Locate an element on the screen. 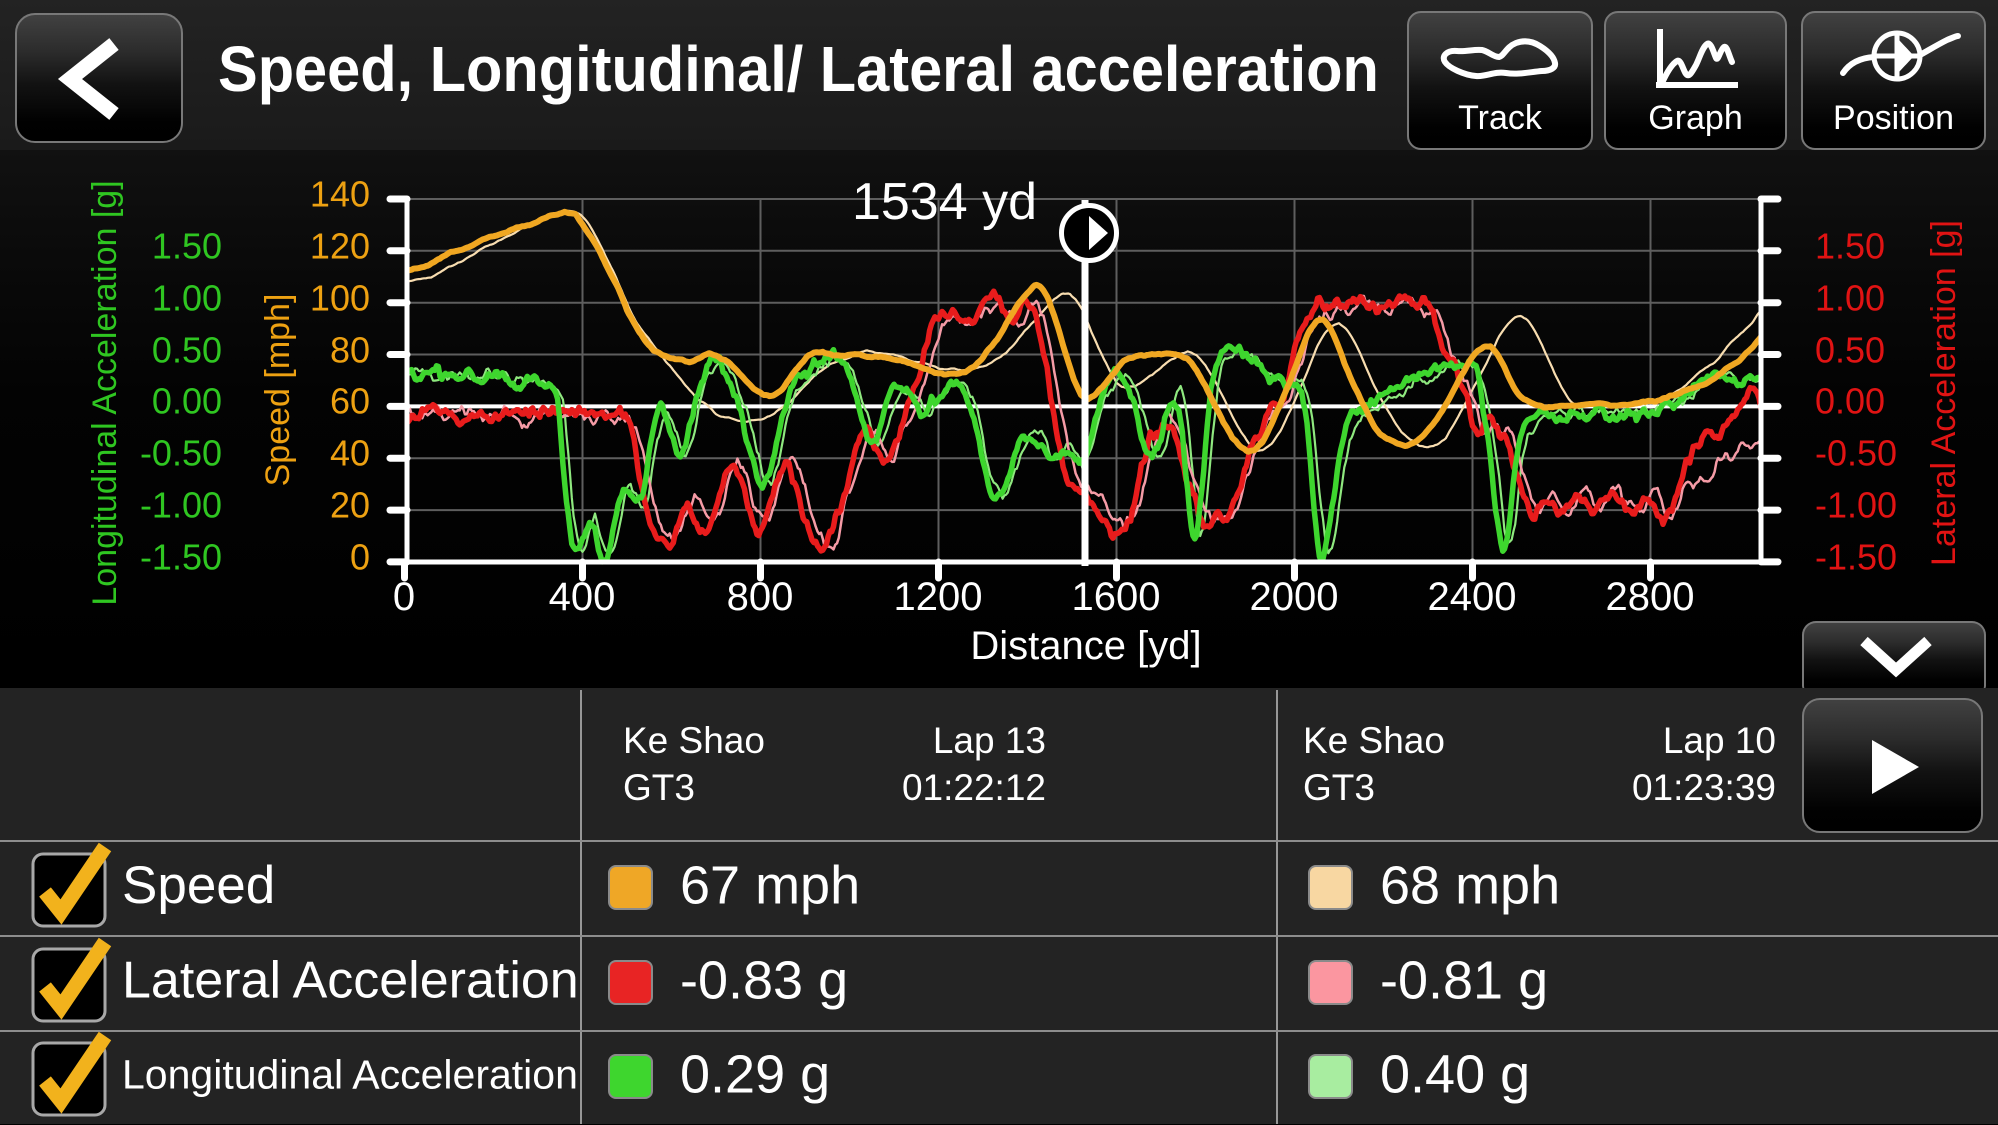  svg-text: Speed [mph] is located at coordinates (278, 390).